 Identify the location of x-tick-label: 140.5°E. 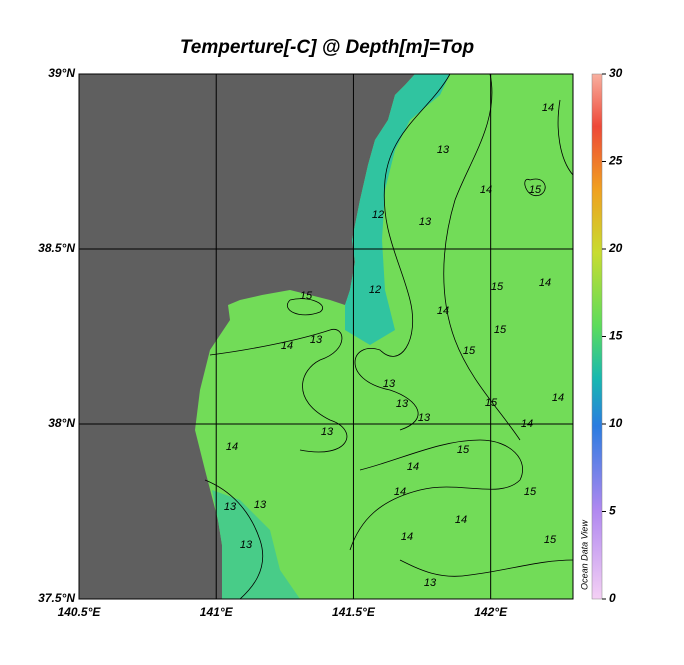
(80, 612).